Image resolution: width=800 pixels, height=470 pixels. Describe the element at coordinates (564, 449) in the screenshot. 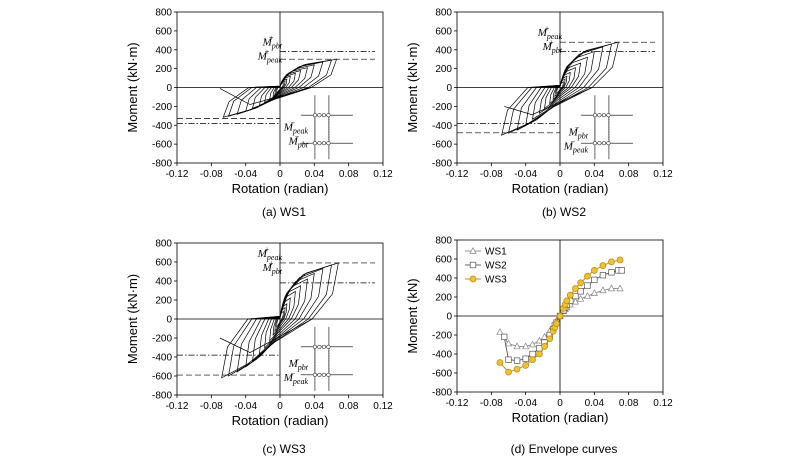

I see `caption-d: (d) Envelope curves` at that location.